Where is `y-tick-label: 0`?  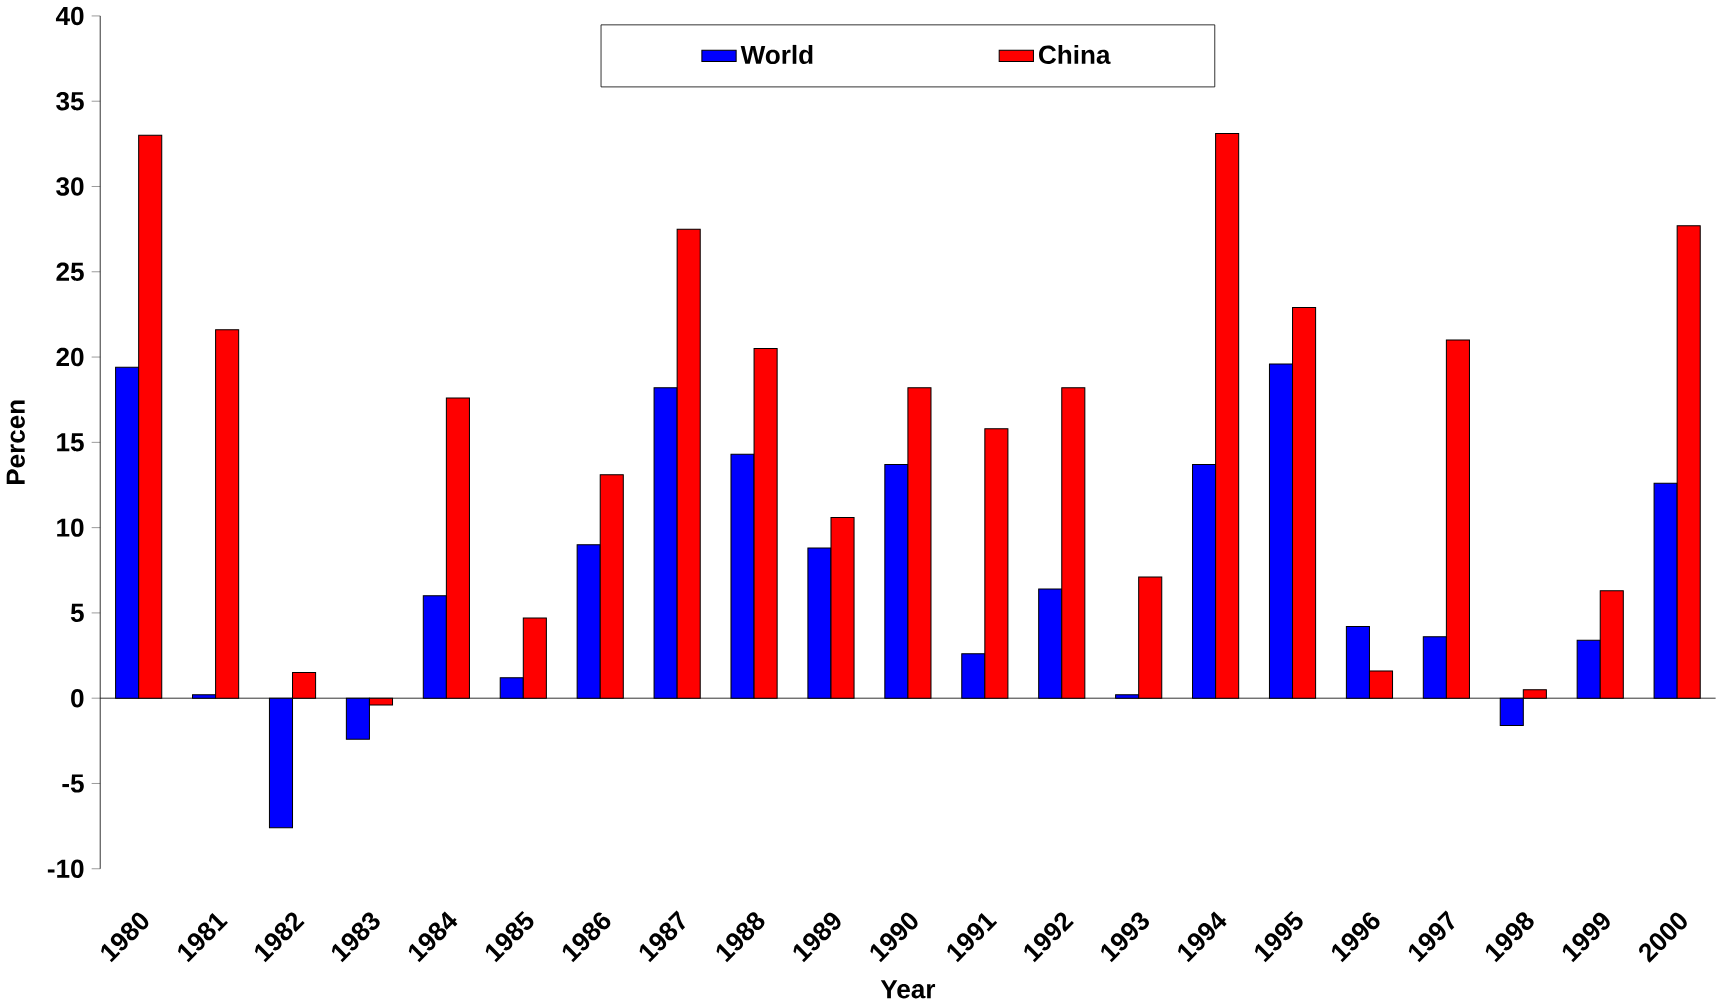 y-tick-label: 0 is located at coordinates (77, 698).